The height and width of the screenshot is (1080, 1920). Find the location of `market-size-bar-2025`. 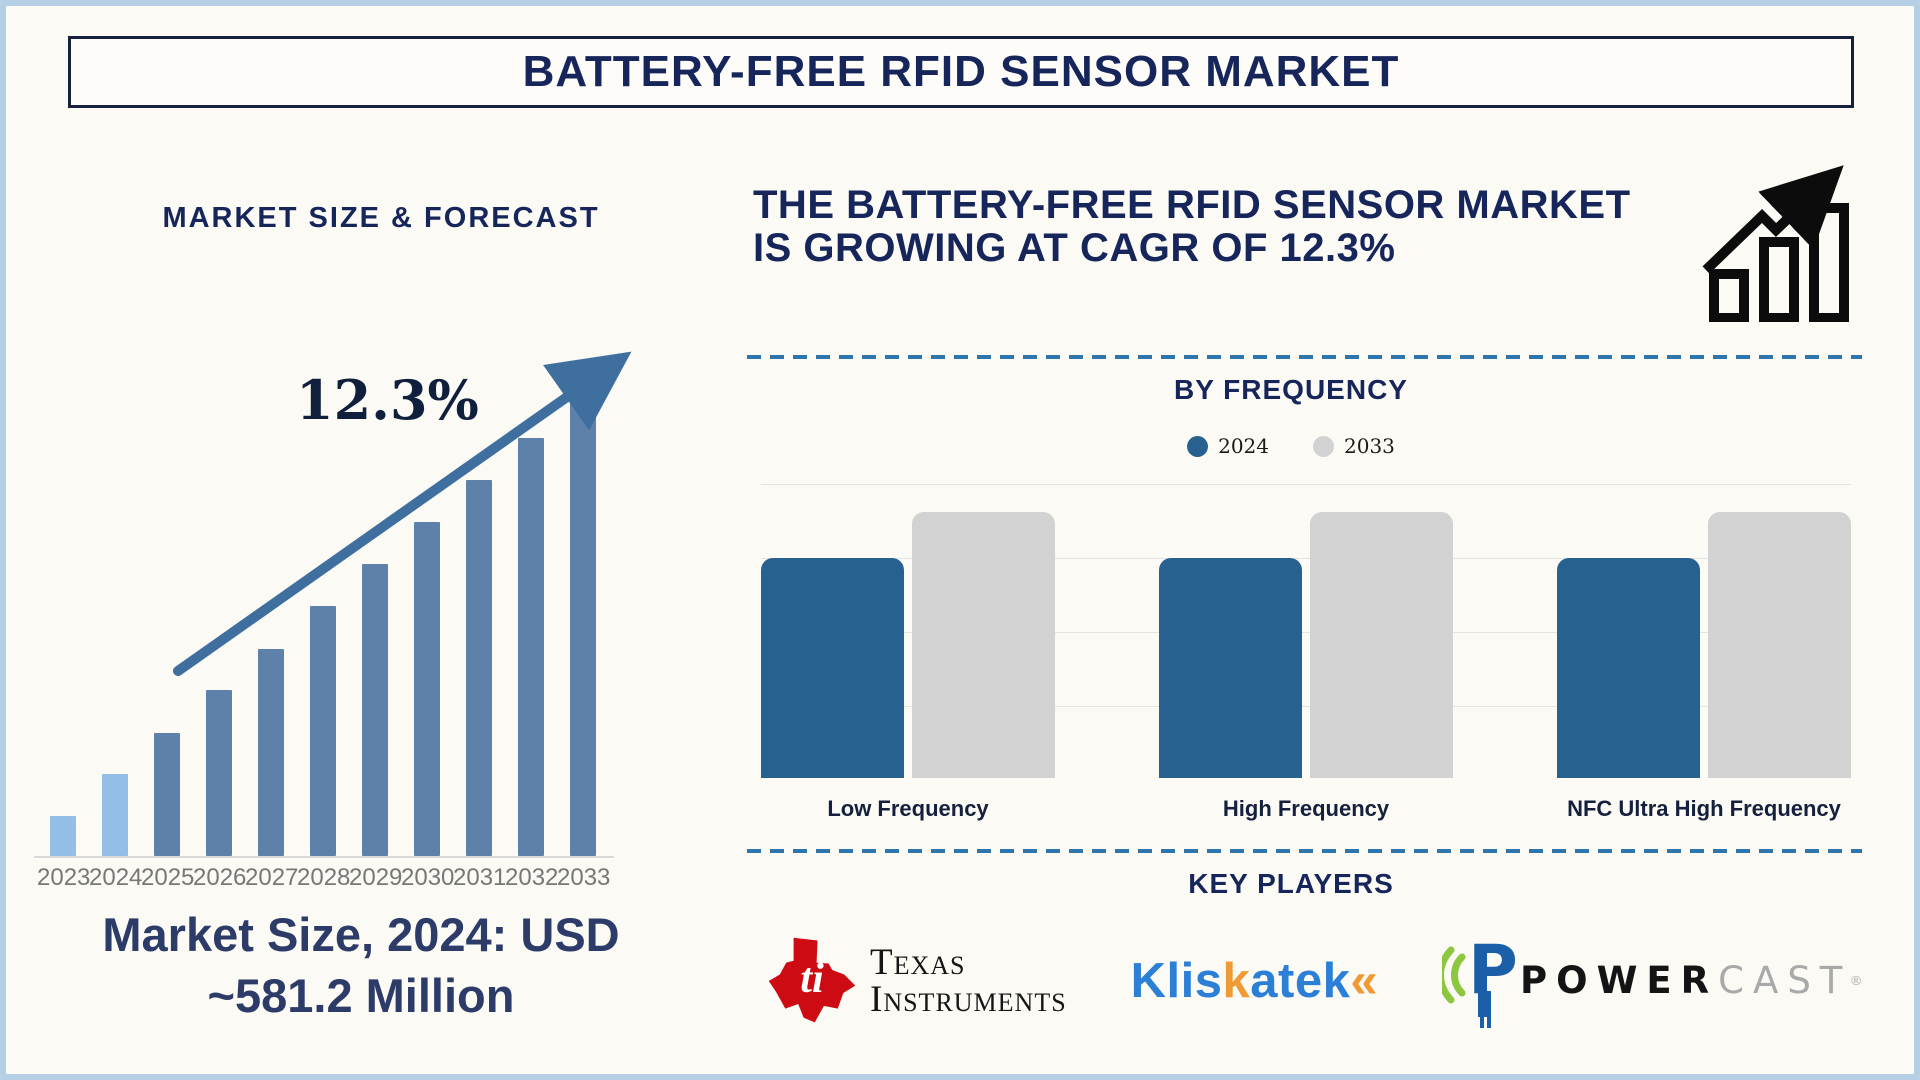

market-size-bar-2025 is located at coordinates (167, 794).